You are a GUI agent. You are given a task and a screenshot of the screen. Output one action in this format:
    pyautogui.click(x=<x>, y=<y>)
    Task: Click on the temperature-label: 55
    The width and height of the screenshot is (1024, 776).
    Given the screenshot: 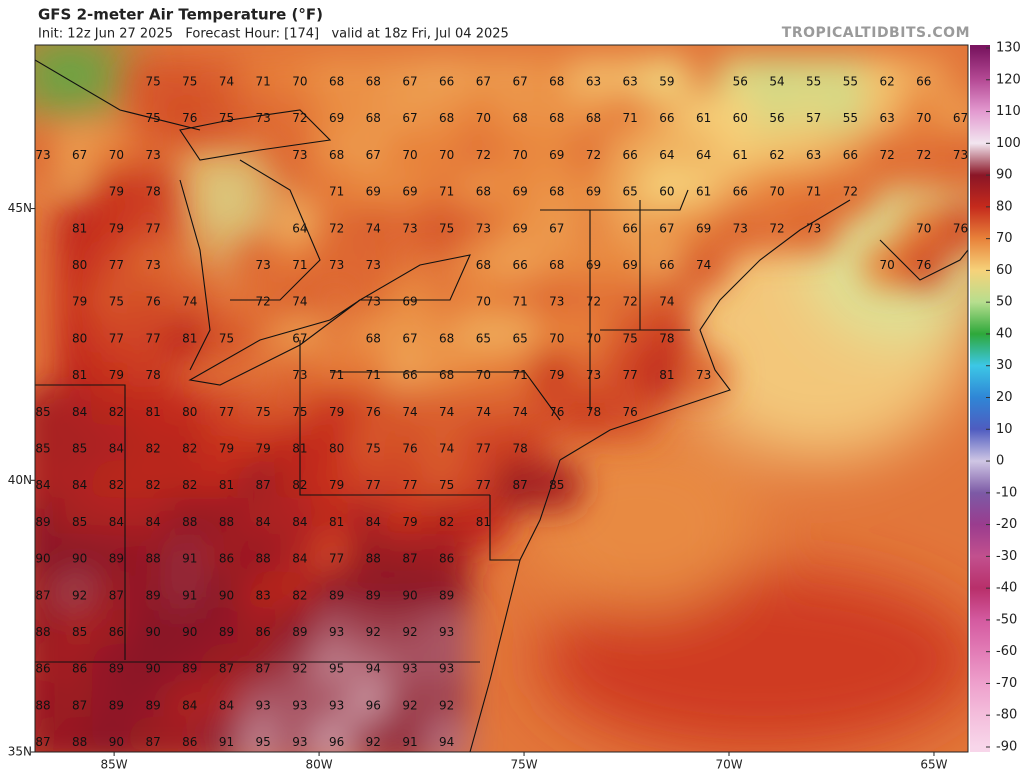 What is the action you would take?
    pyautogui.click(x=813, y=82)
    